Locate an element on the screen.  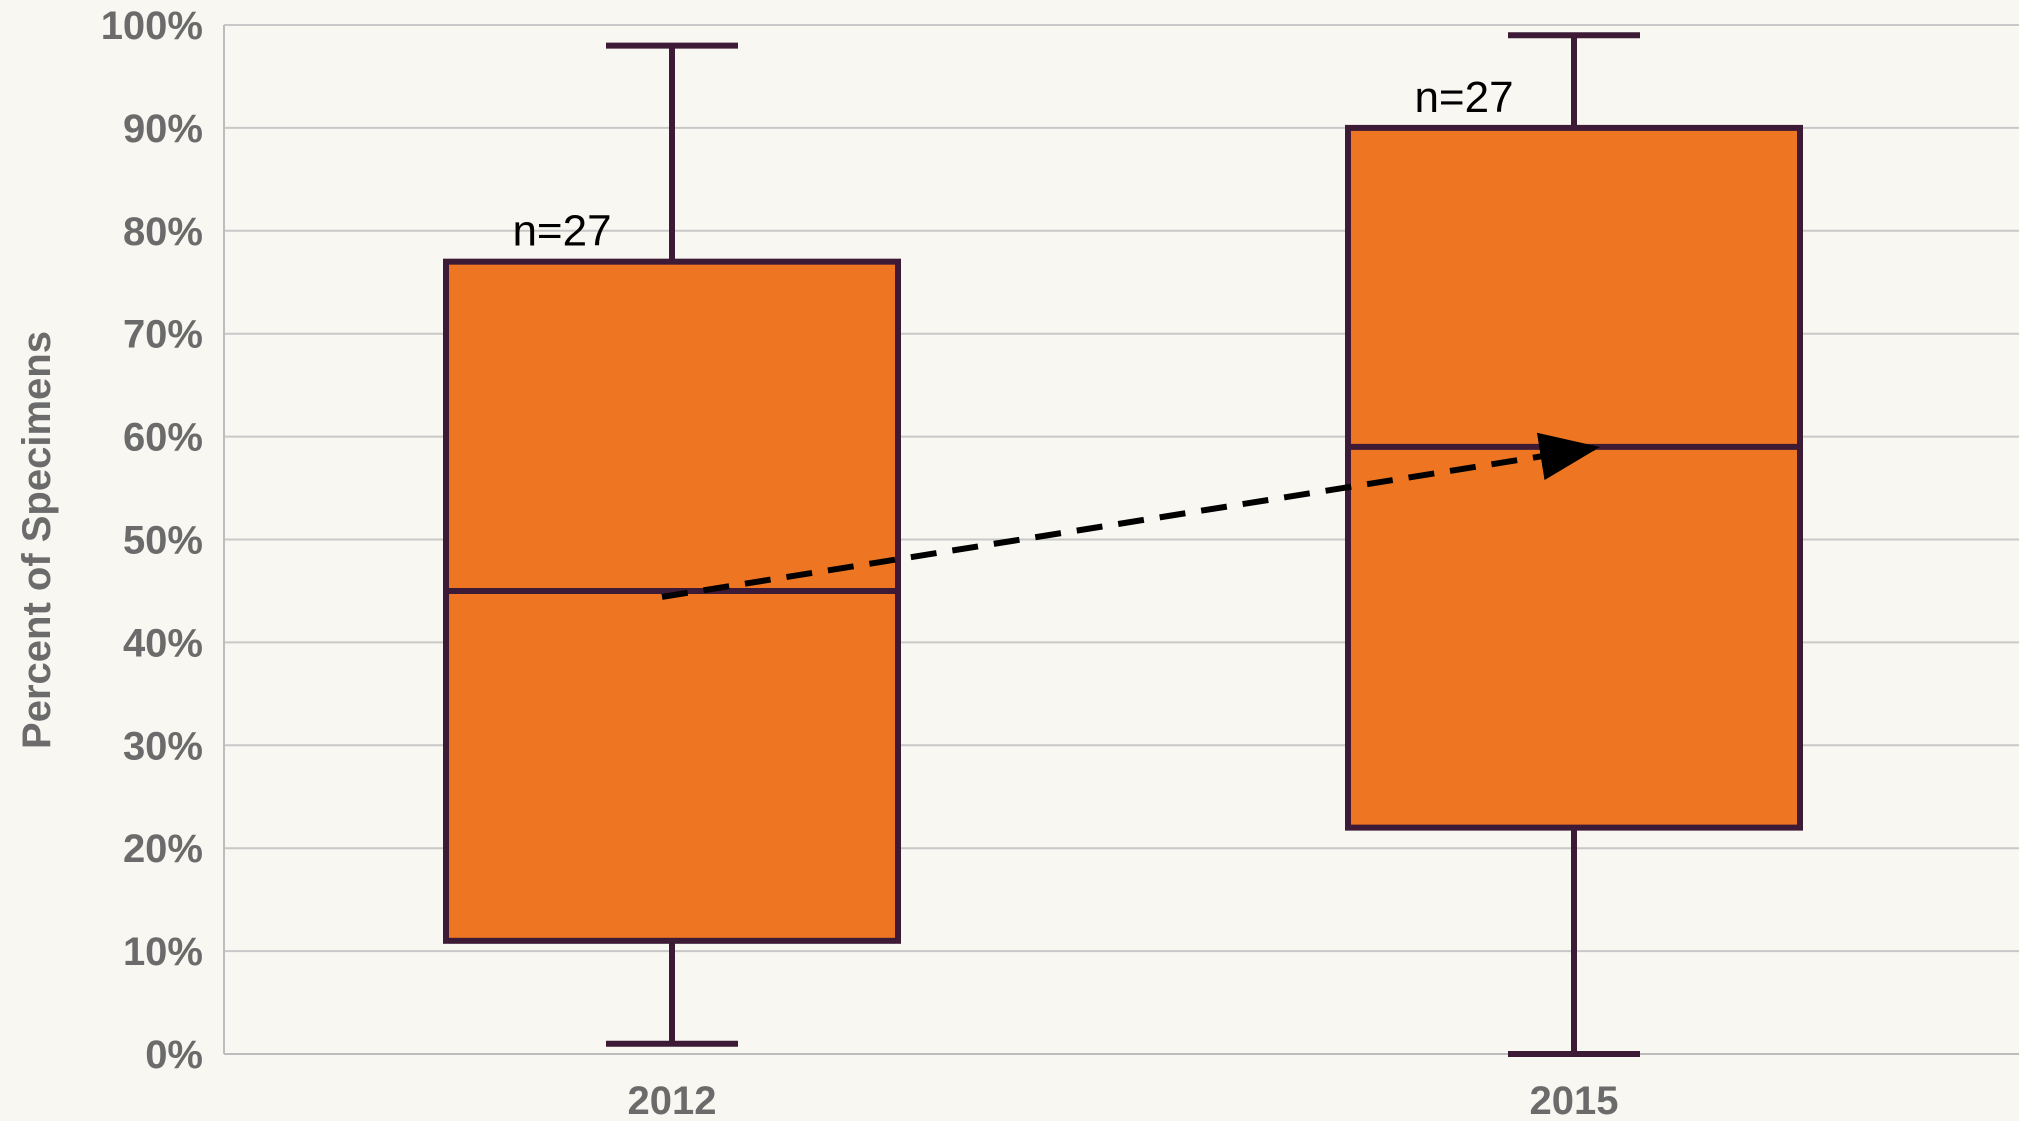
y-tick-label: 40% is located at coordinates (163, 643).